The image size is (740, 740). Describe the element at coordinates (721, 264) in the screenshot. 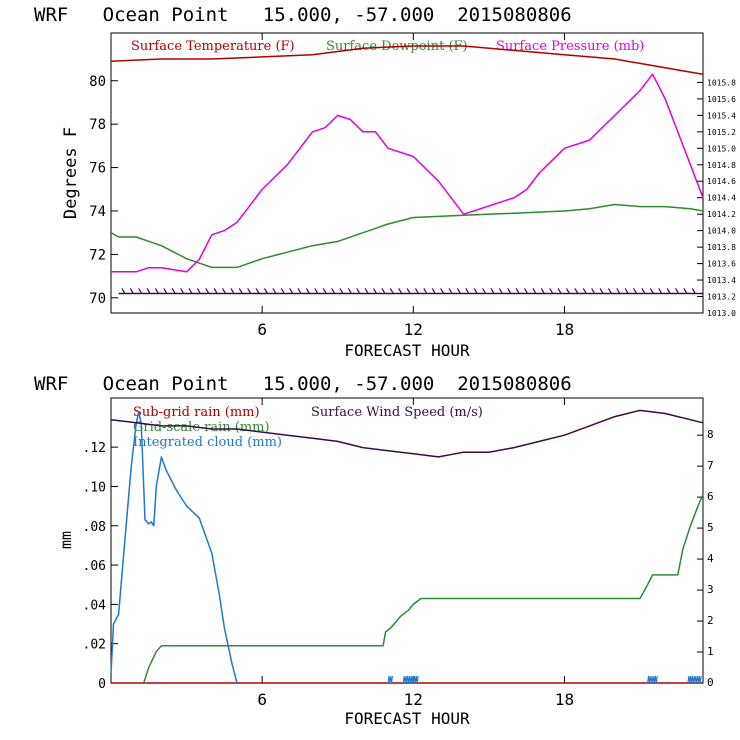

I see `top-y2-tick-label: 1013.6` at that location.